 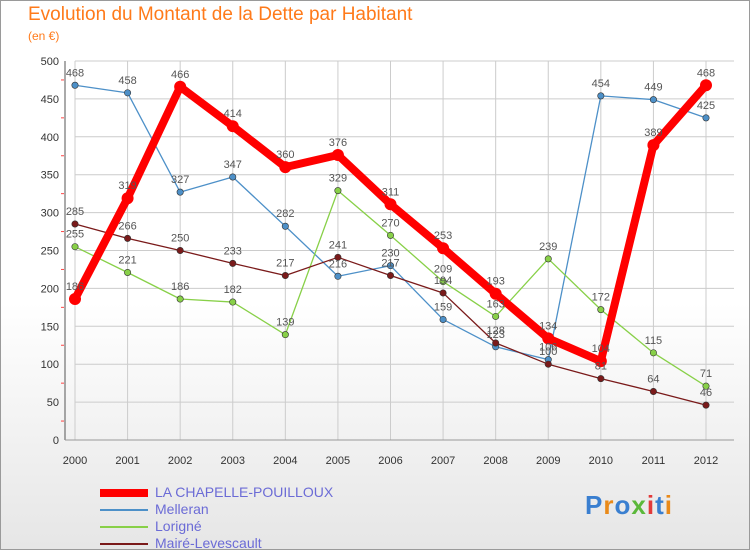 I want to click on x-tick-label: 2002, so click(x=180, y=461).